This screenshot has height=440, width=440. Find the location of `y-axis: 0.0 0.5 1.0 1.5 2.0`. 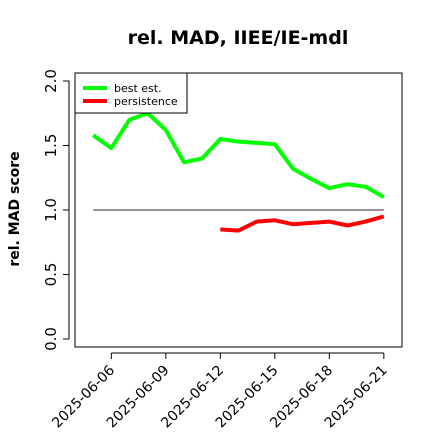

y-axis: 0.0 0.5 1.0 1.5 2.0 is located at coordinates (56, 210).